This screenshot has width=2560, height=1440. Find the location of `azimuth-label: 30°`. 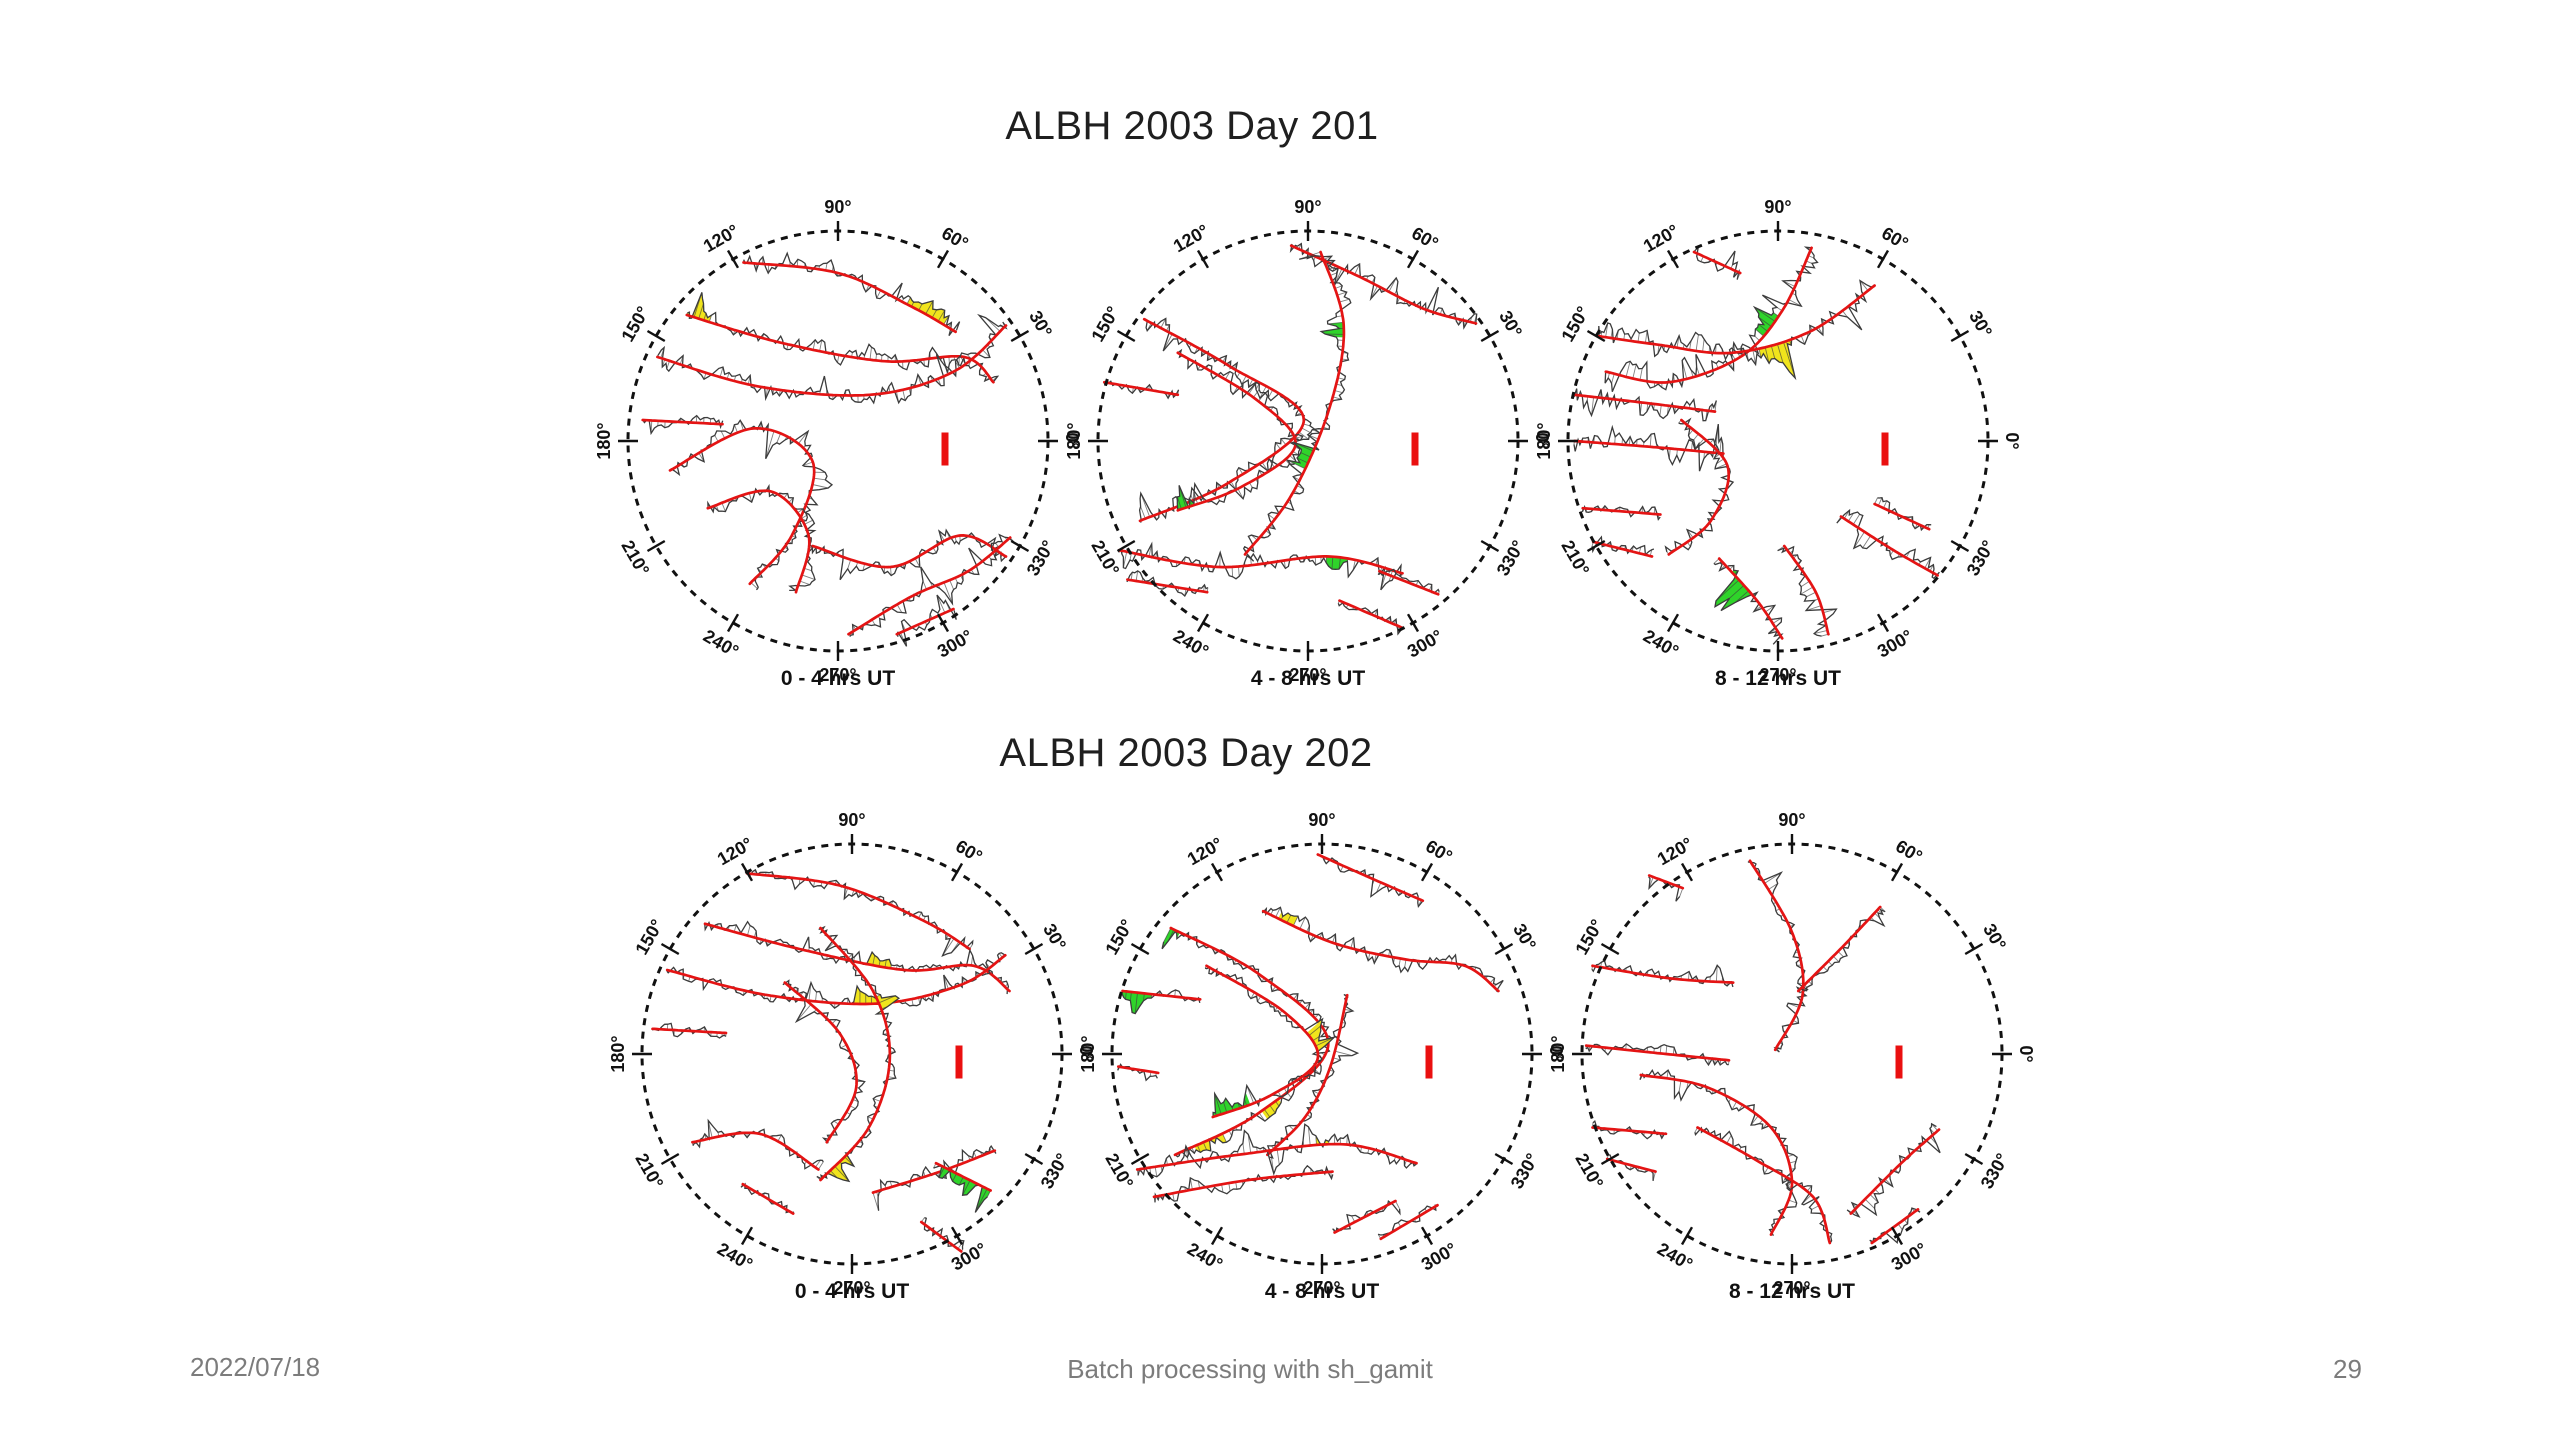

azimuth-label: 30° is located at coordinates (1524, 937).